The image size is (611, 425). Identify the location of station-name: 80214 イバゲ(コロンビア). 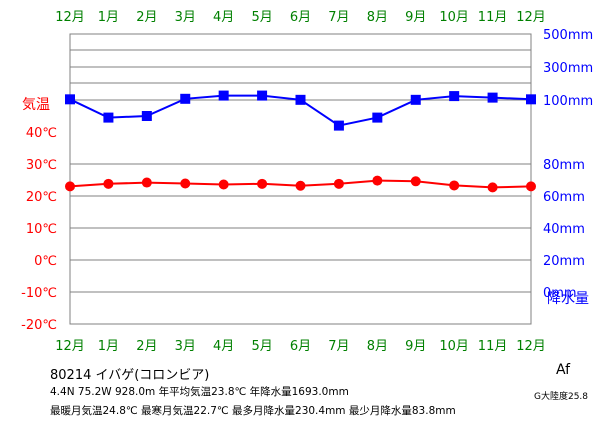
(130, 375).